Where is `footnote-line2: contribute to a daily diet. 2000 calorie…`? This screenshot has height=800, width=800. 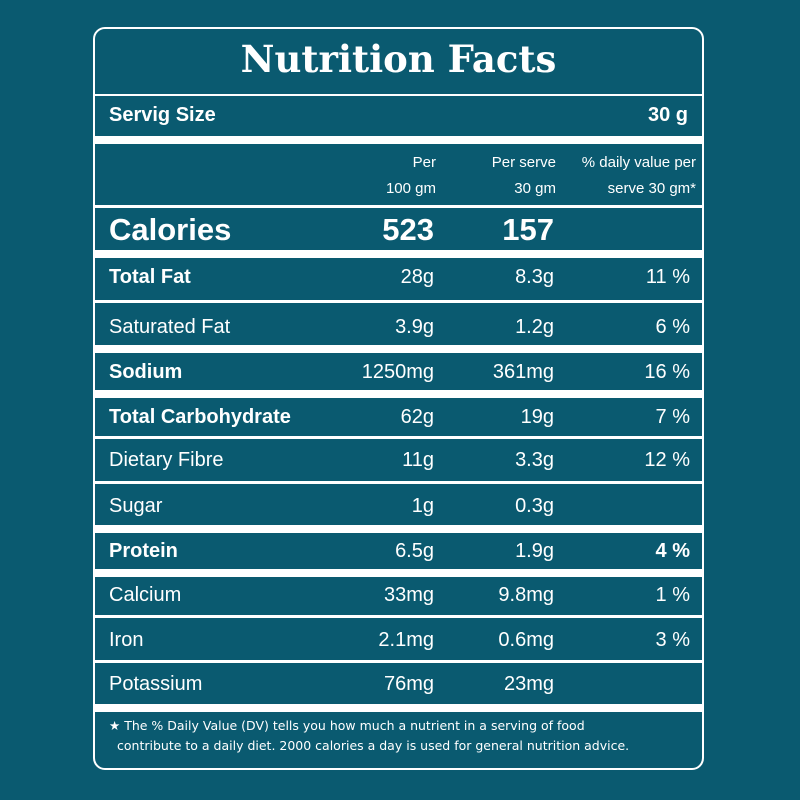 footnote-line2: contribute to a daily diet. 2000 calorie… is located at coordinates (373, 745).